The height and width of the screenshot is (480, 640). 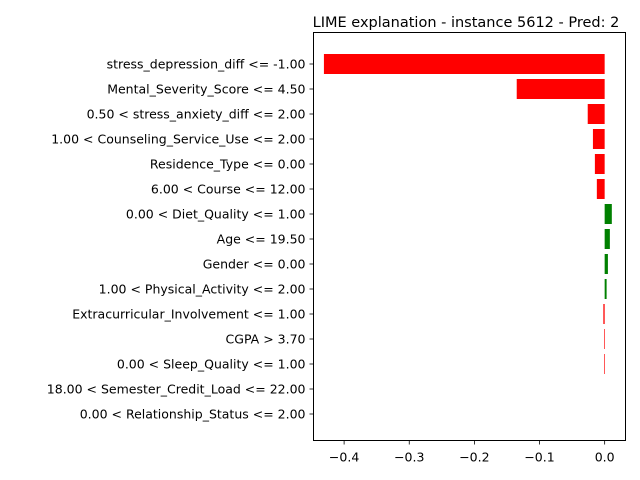 What do you see at coordinates (216, 214) in the screenshot?
I see `y-tick-label: 0.00 < Diet_Quality <= 1.00` at bounding box center [216, 214].